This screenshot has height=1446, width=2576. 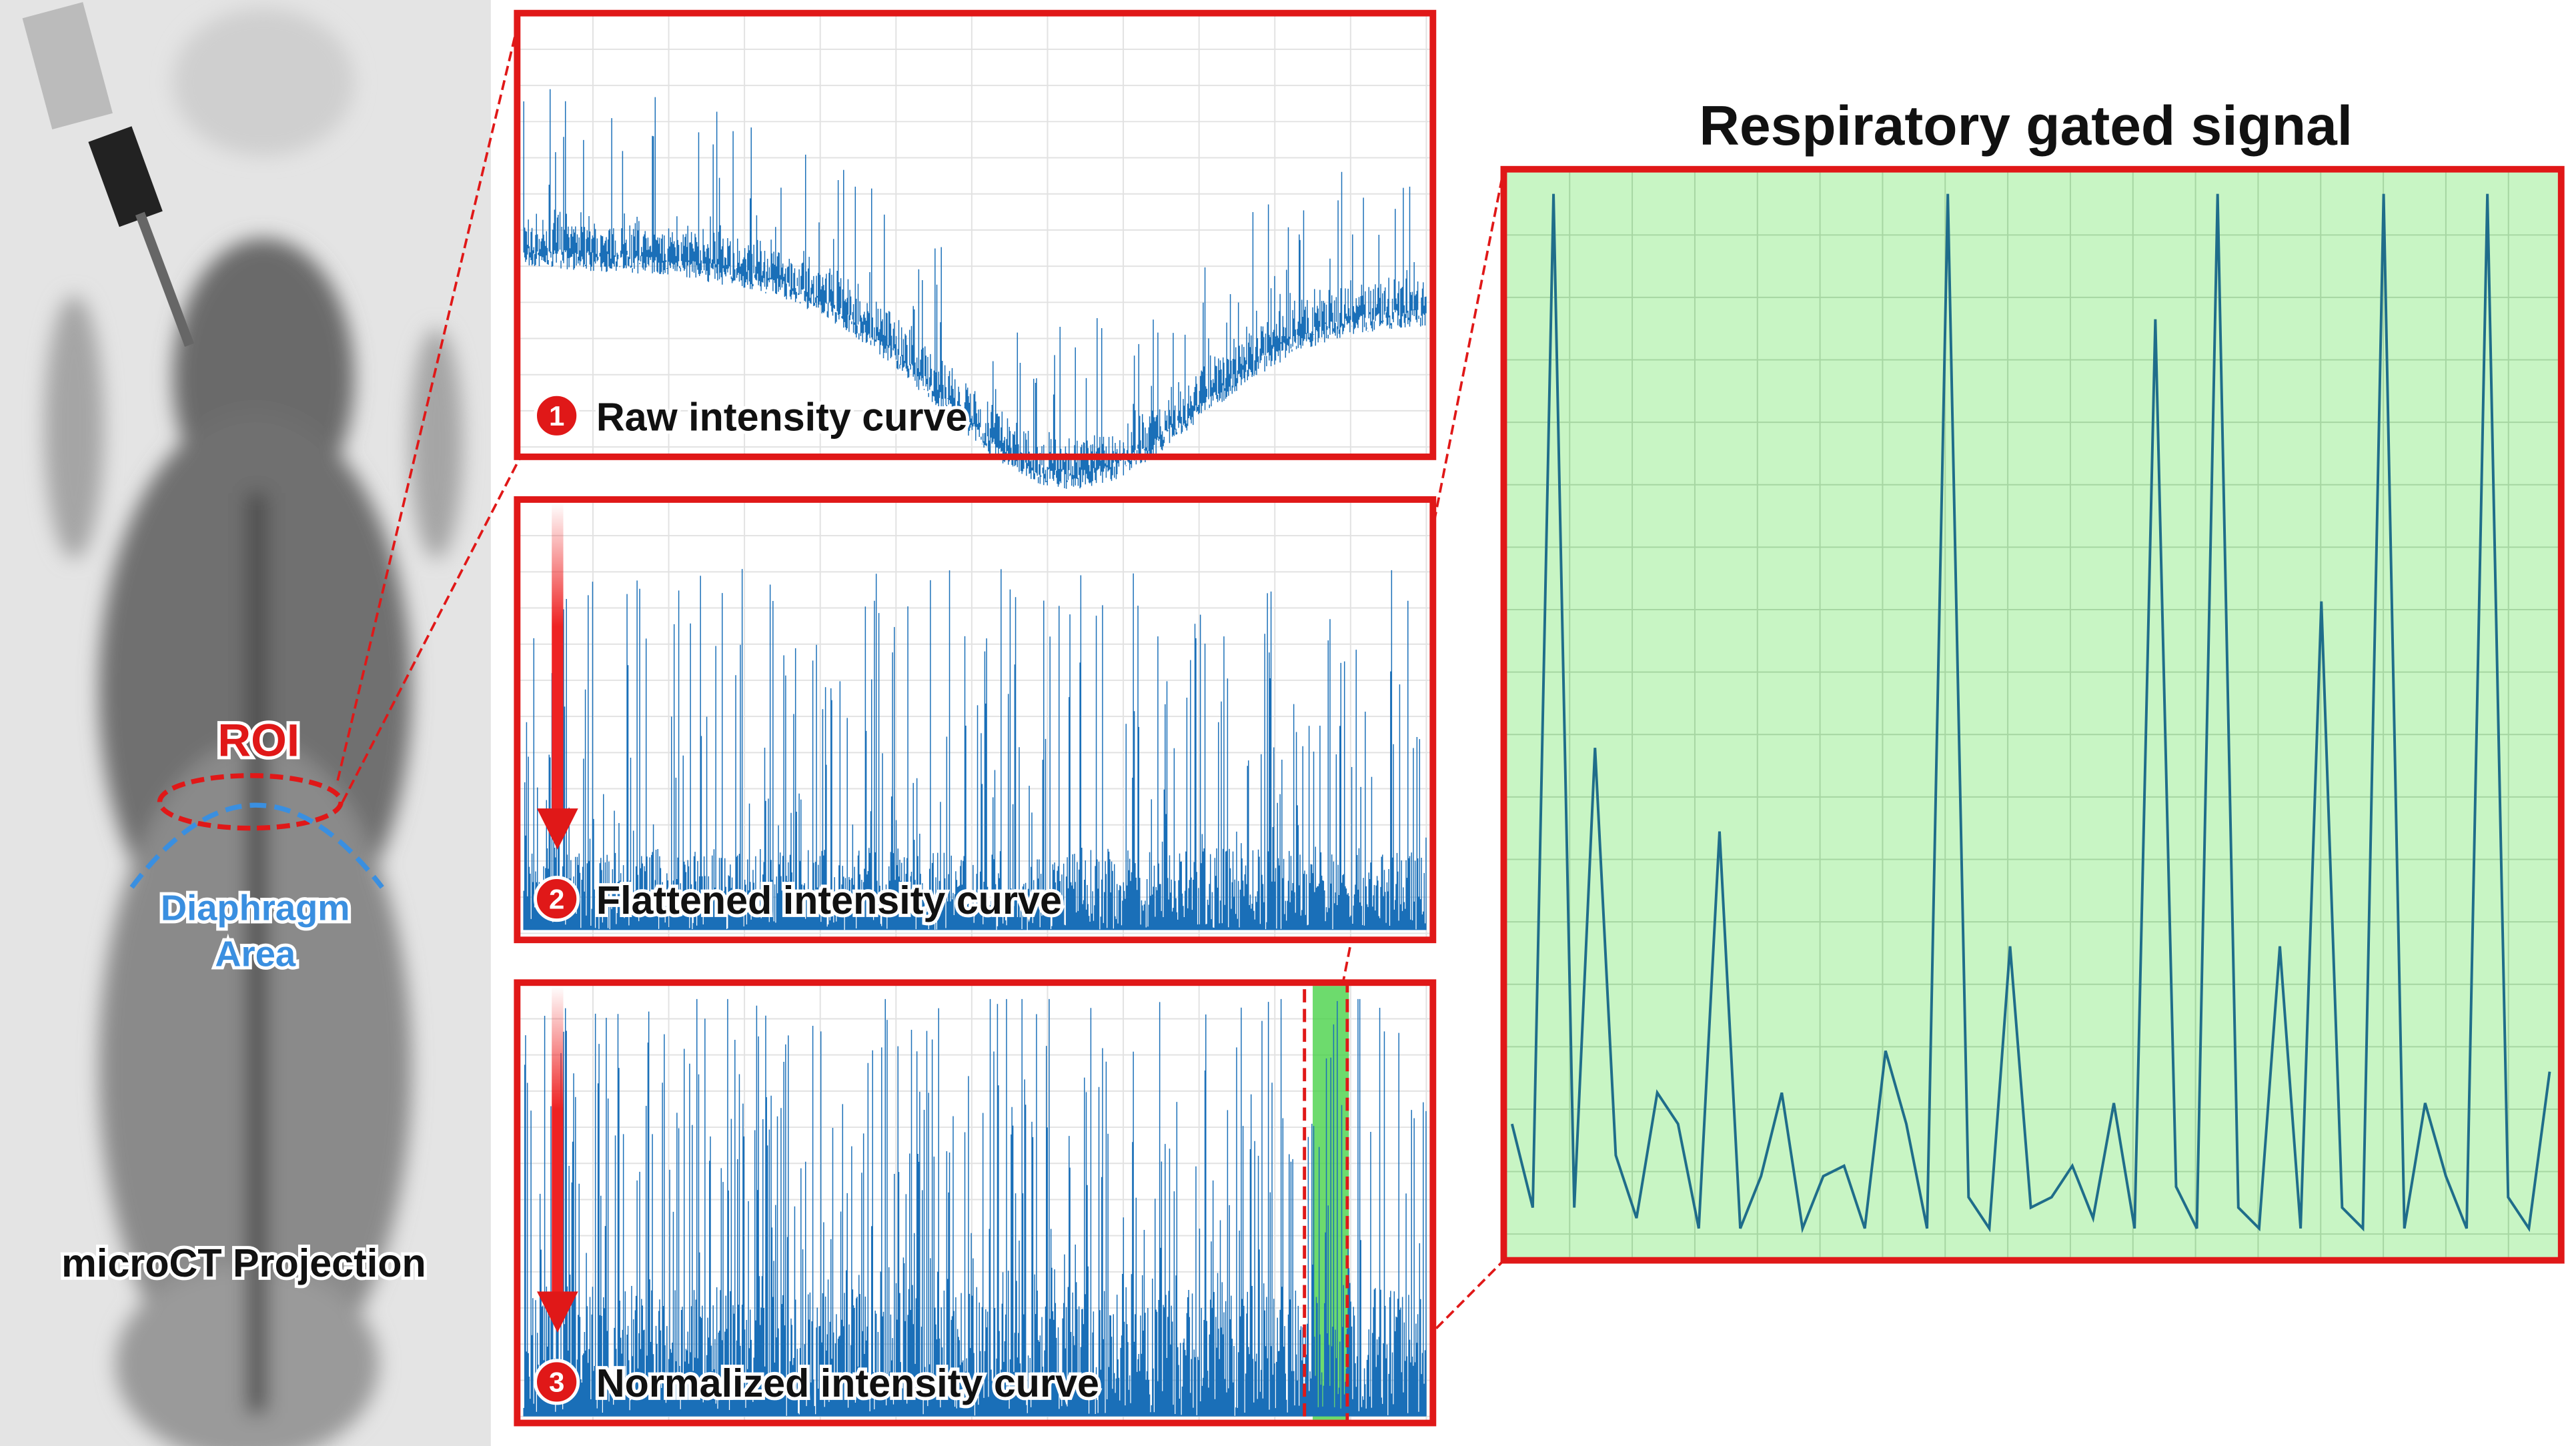 What do you see at coordinates (782, 418) in the screenshot?
I see `step-label: Raw intensity curve` at bounding box center [782, 418].